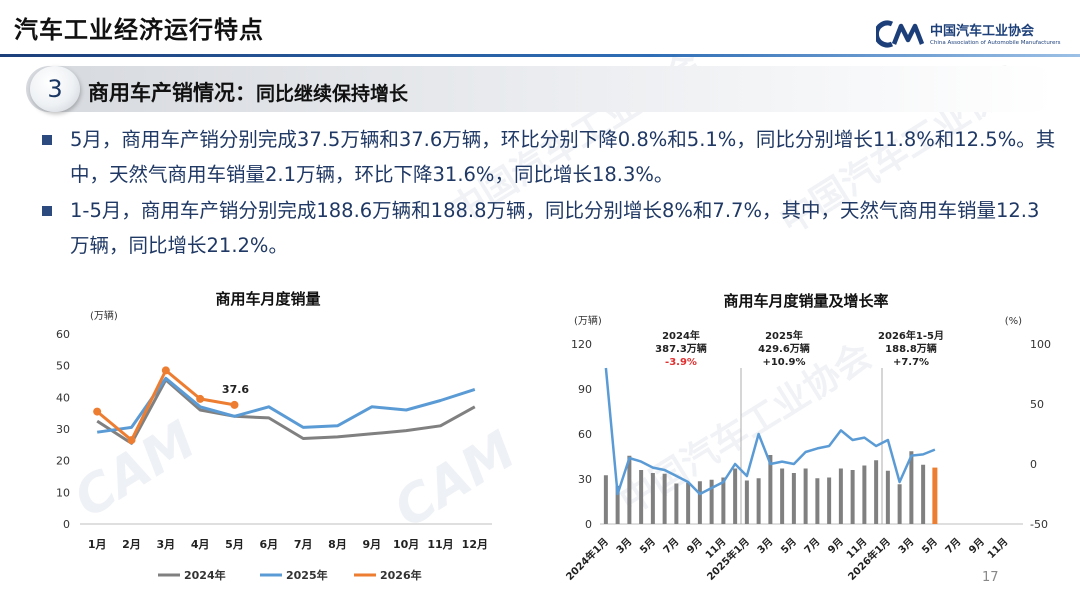 The width and height of the screenshot is (1080, 607). Describe the element at coordinates (783, 362) in the screenshot. I see `annotation-growth: +10.9%` at that location.